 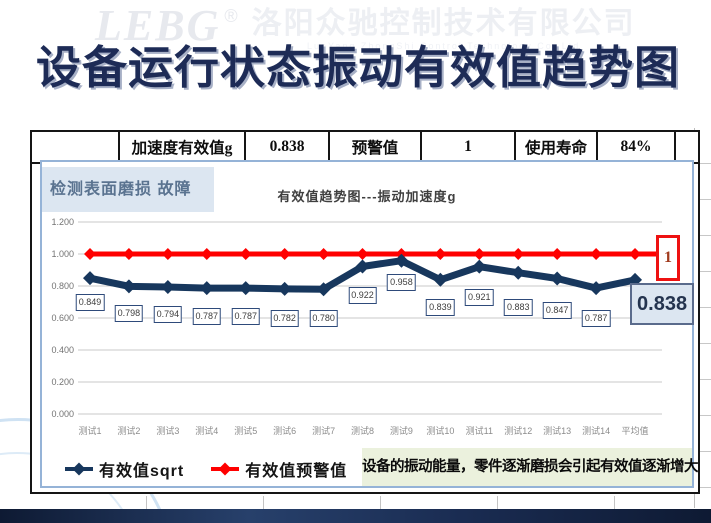 What do you see at coordinates (401, 430) in the screenshot?
I see `x-tick-label: 测试9` at bounding box center [401, 430].